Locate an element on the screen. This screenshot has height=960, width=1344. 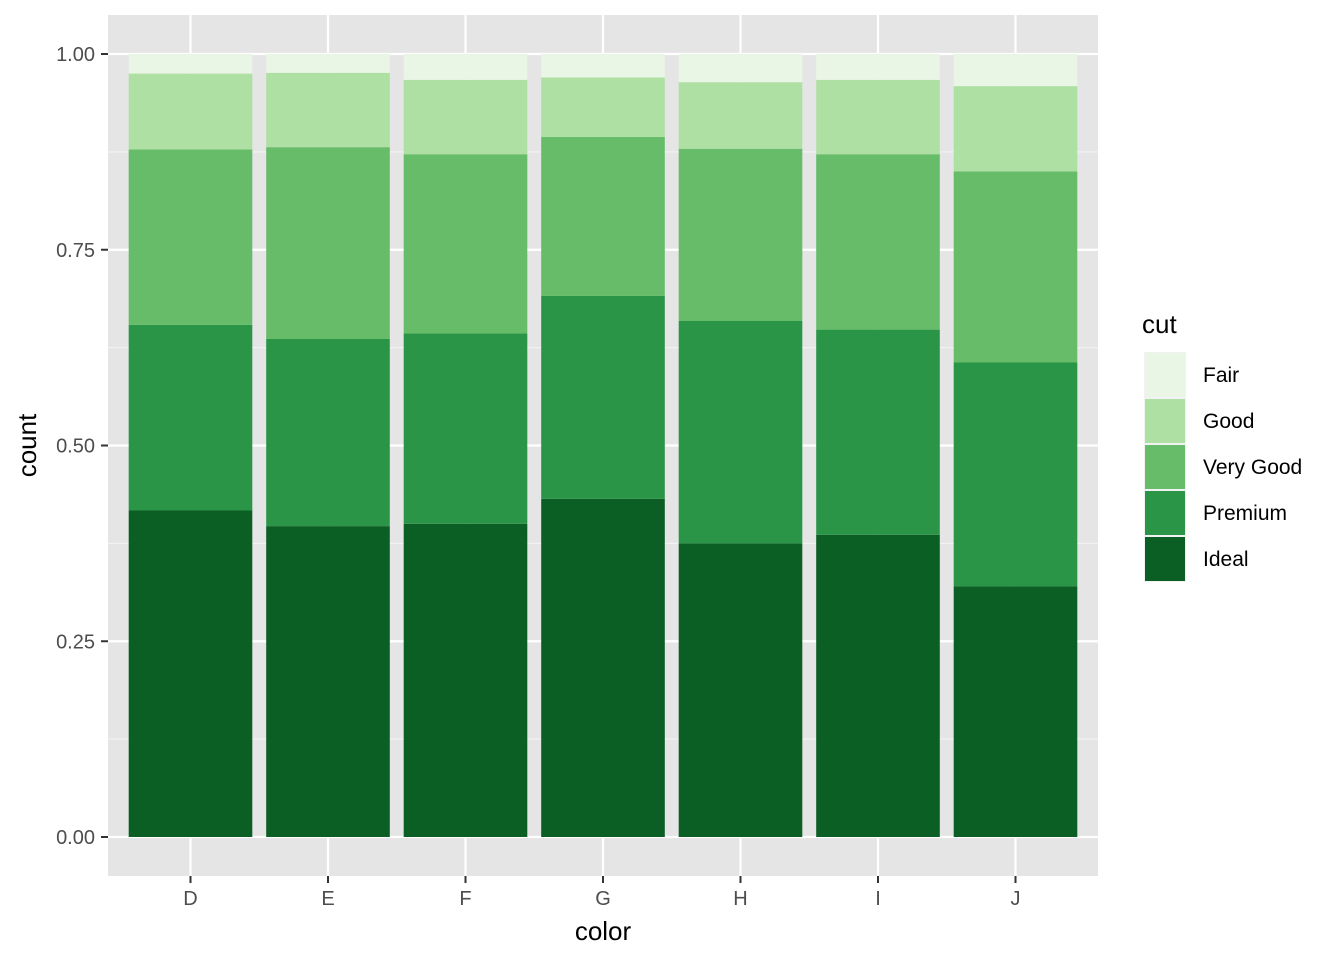
legend-label: Fair is located at coordinates (1221, 375).